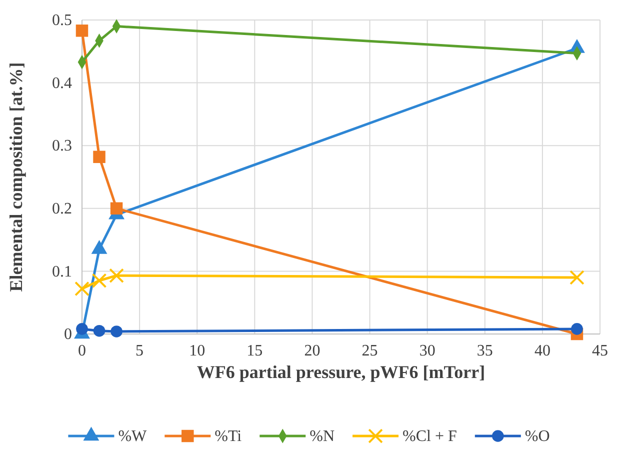 The width and height of the screenshot is (620, 455). Describe the element at coordinates (62, 21) in the screenshot. I see `y-tick-label: 0.5` at that location.